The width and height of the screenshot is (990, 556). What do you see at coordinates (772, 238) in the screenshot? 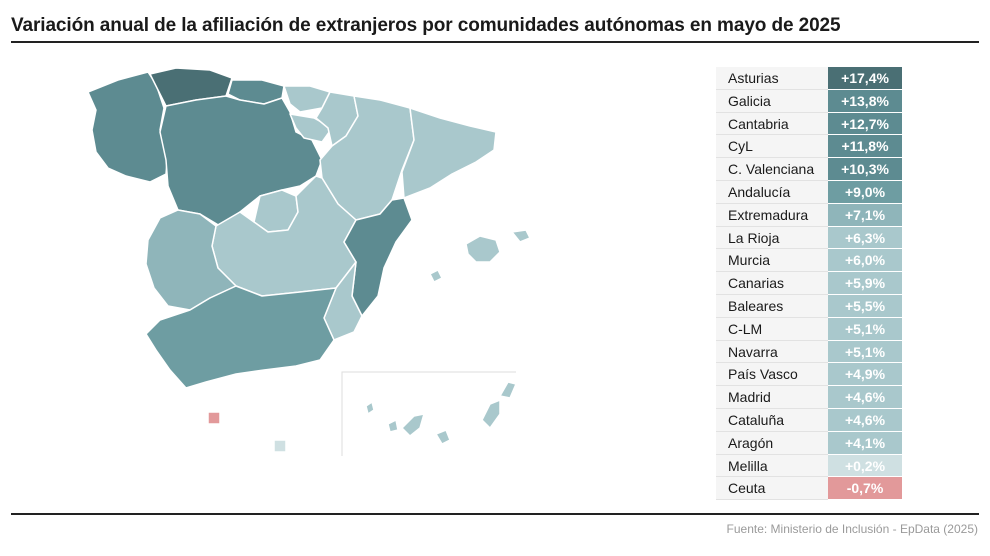
I see `region-label: La Rioja` at bounding box center [772, 238].